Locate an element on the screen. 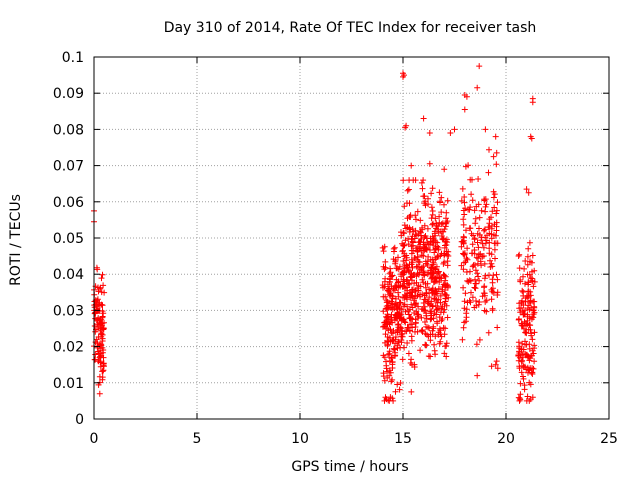 This screenshot has height=480, width=640. x-tick-label: 20 is located at coordinates (506, 439).